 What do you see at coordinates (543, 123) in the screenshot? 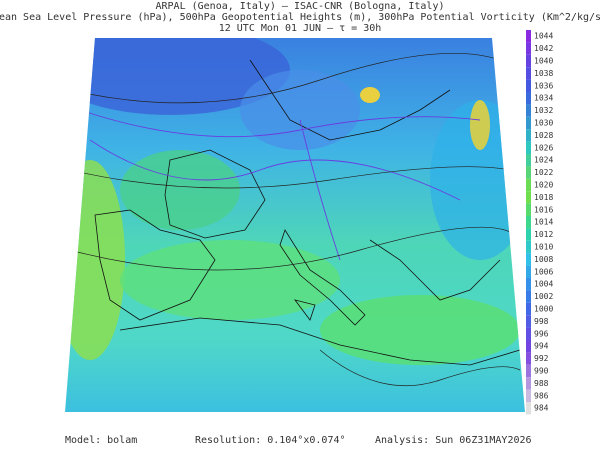
I see `colorbar-label: 1030` at bounding box center [543, 123].